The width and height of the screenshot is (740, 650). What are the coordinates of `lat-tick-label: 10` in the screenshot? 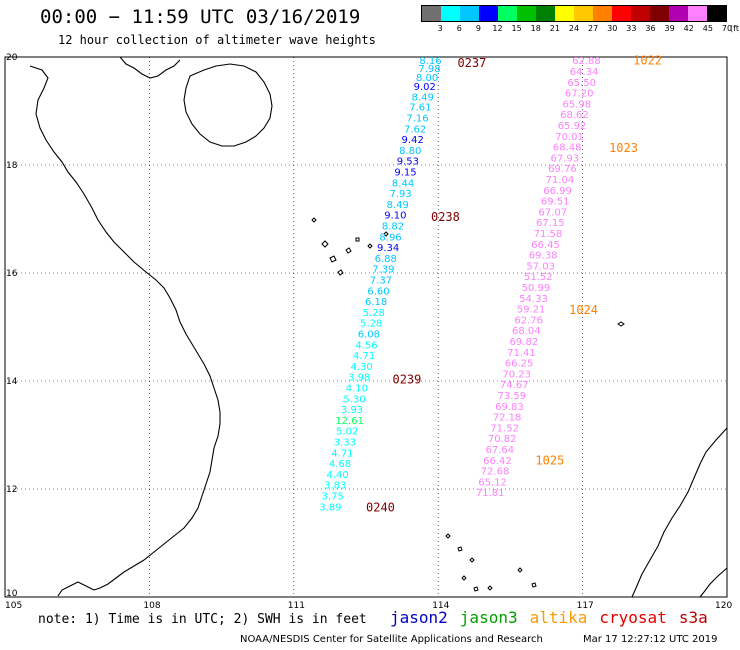 It's located at (12, 594).